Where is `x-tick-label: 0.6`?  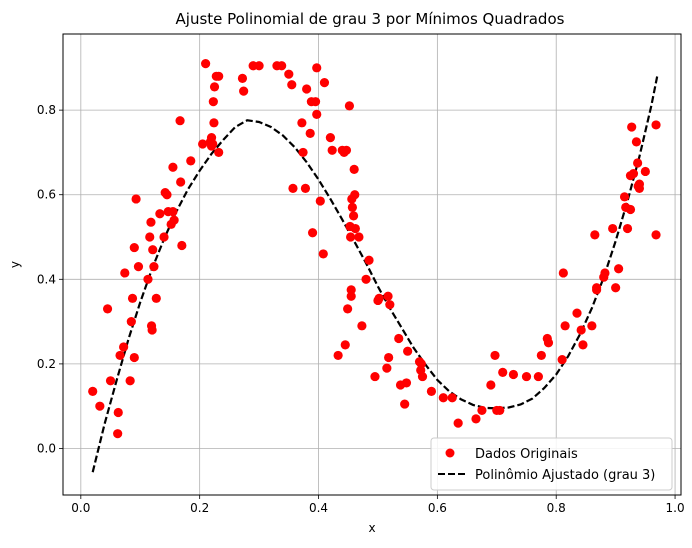 x-tick-label: 0.6 is located at coordinates (437, 508).